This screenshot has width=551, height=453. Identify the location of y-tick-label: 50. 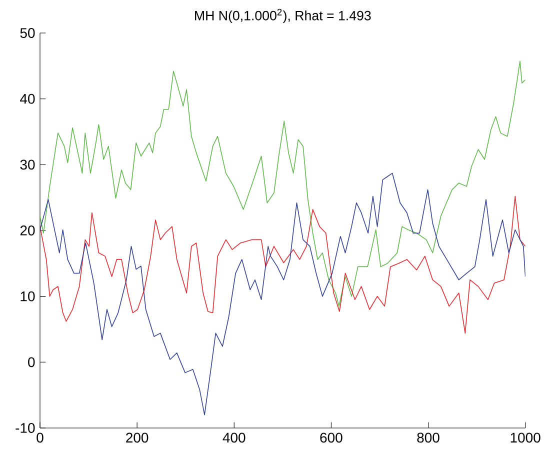
(27, 33).